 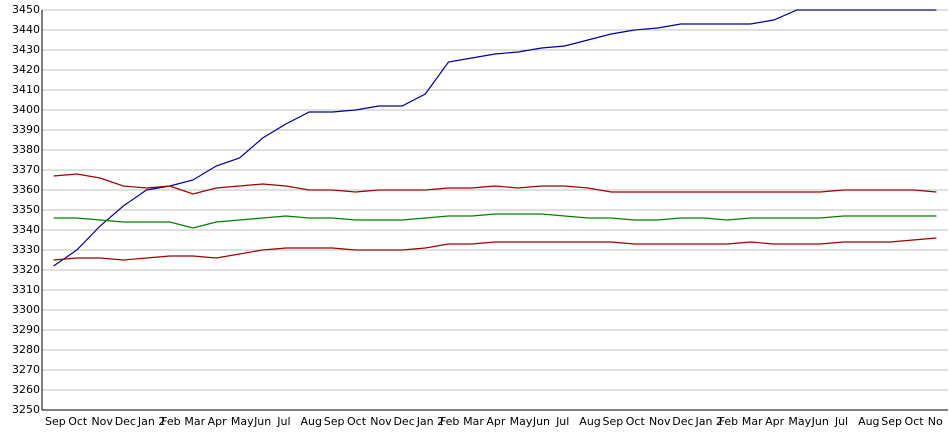 What do you see at coordinates (26, 329) in the screenshot?
I see `y-tick-label: 3290` at bounding box center [26, 329].